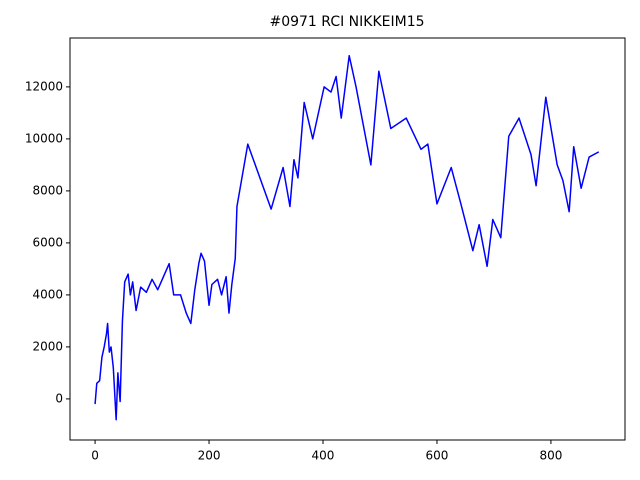 Image resolution: width=640 pixels, height=480 pixels. I want to click on x-tick-label: 600, so click(437, 456).